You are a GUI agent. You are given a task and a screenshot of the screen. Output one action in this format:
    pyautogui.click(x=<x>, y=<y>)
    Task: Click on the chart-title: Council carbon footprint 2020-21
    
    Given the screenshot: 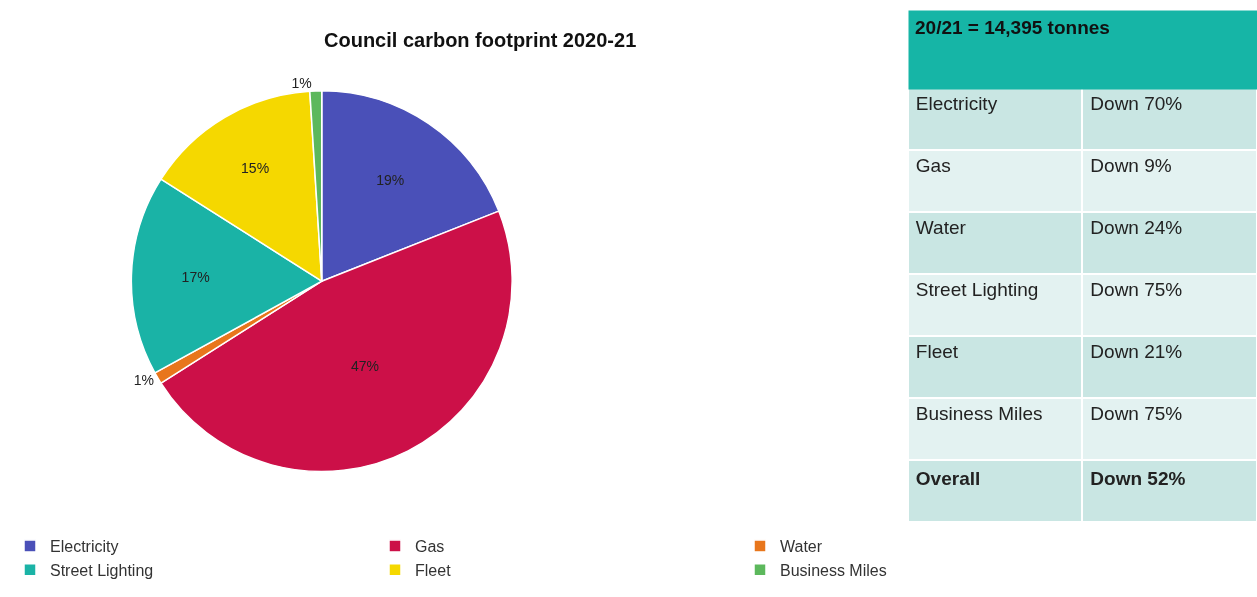 What is the action you would take?
    pyautogui.click(x=480, y=40)
    